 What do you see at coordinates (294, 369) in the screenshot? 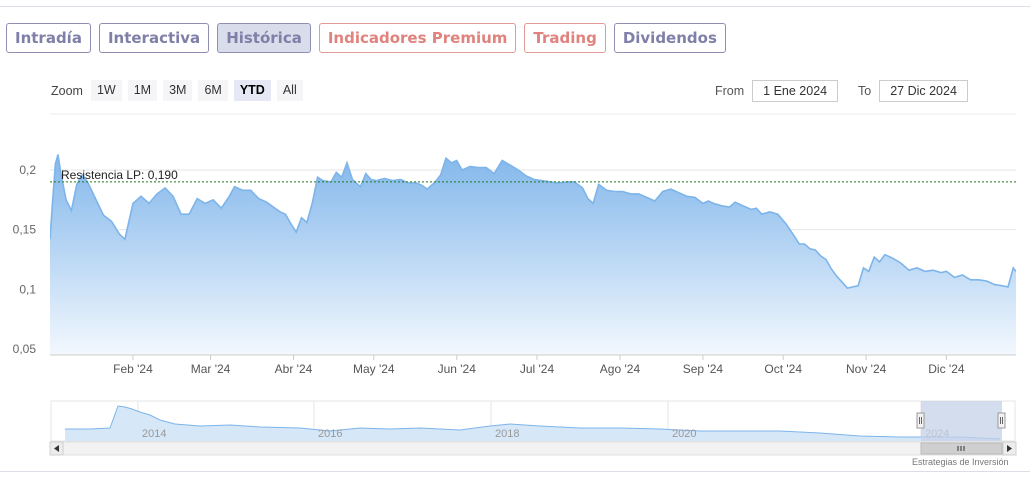
I see `x-tick-label: Abr '24` at bounding box center [294, 369].